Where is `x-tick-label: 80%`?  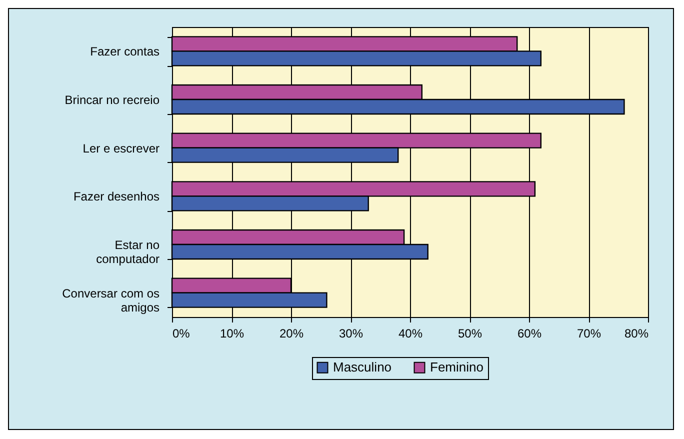
x-tick-label: 80% is located at coordinates (636, 333).